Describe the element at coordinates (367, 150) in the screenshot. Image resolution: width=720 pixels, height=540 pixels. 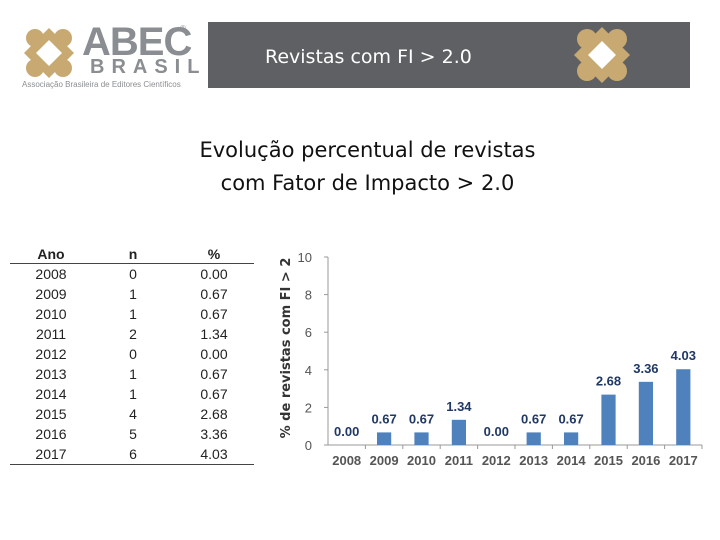
I see `page-title-line-1: Evolução percentual de revistas` at that location.